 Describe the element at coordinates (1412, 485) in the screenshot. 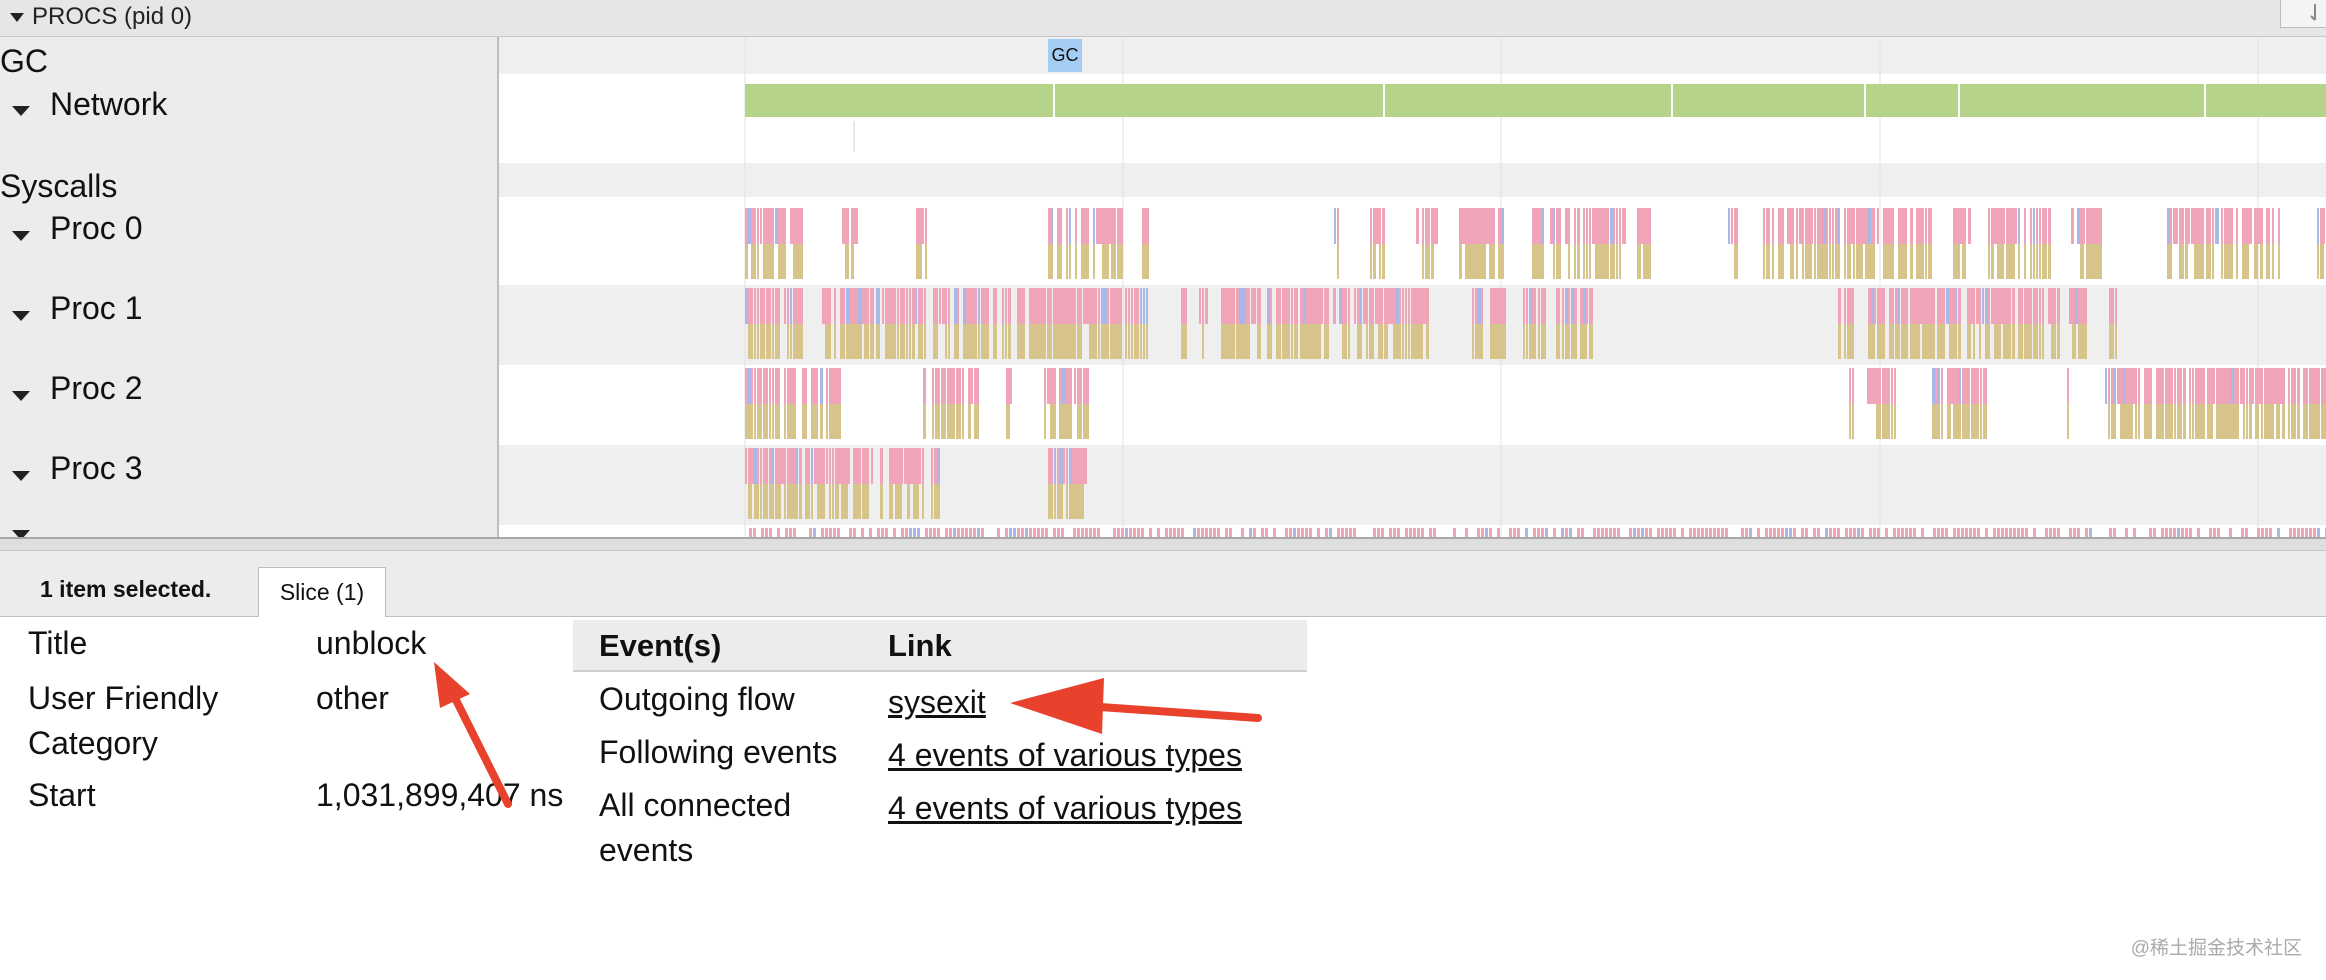

I see `proc3-row-bg` at that location.